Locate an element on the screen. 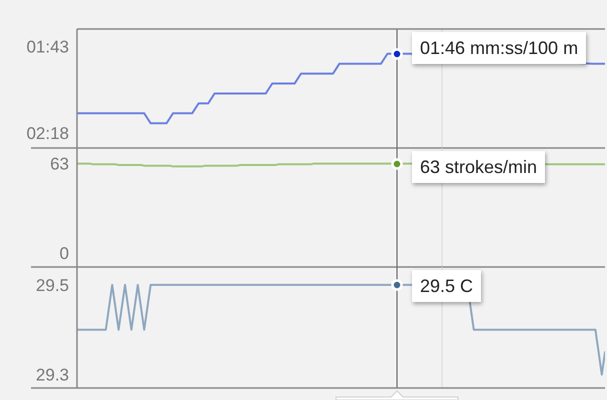 This screenshot has width=607, height=400. y-tick-label: 29.5 is located at coordinates (52, 285).